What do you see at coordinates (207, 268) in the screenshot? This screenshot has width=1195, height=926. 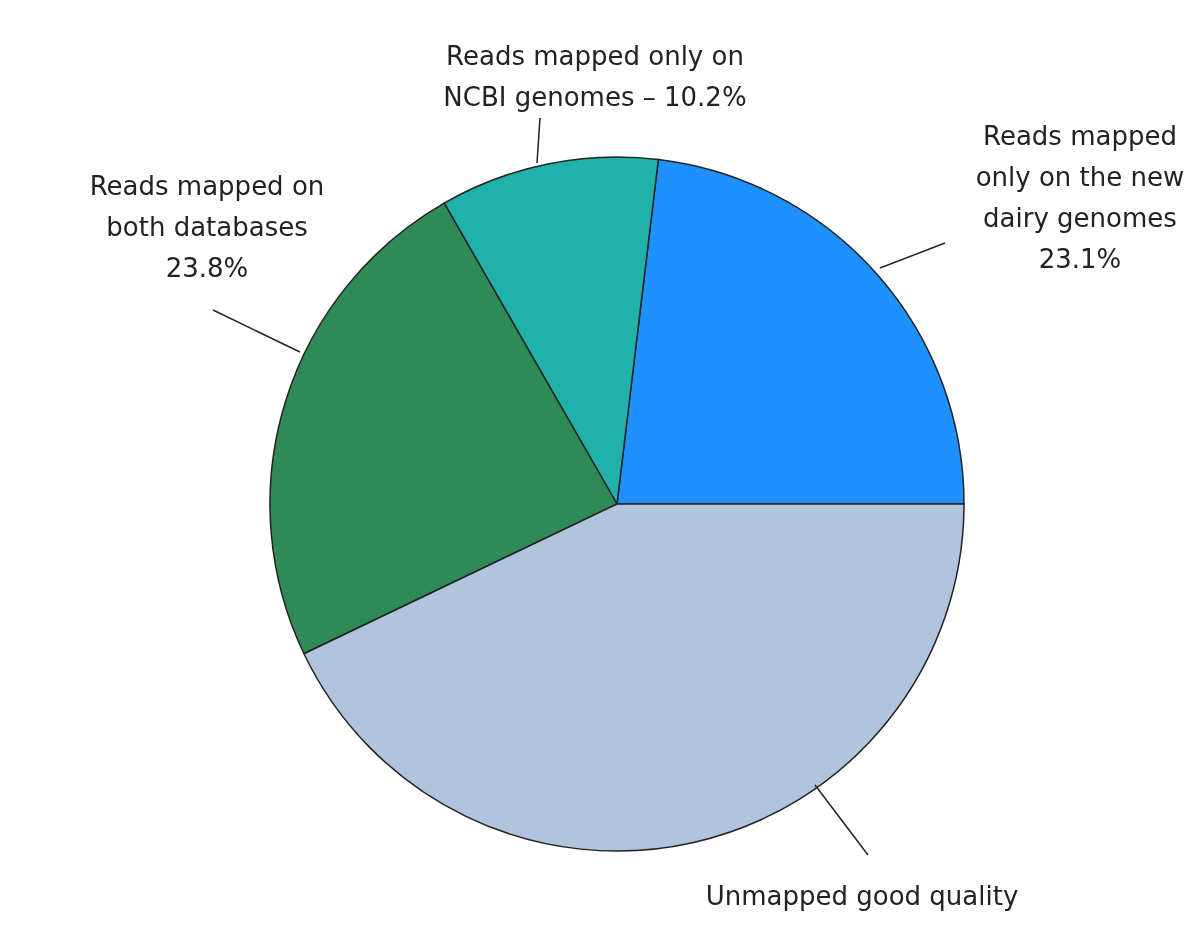 I see `data-label: 23.8%` at bounding box center [207, 268].